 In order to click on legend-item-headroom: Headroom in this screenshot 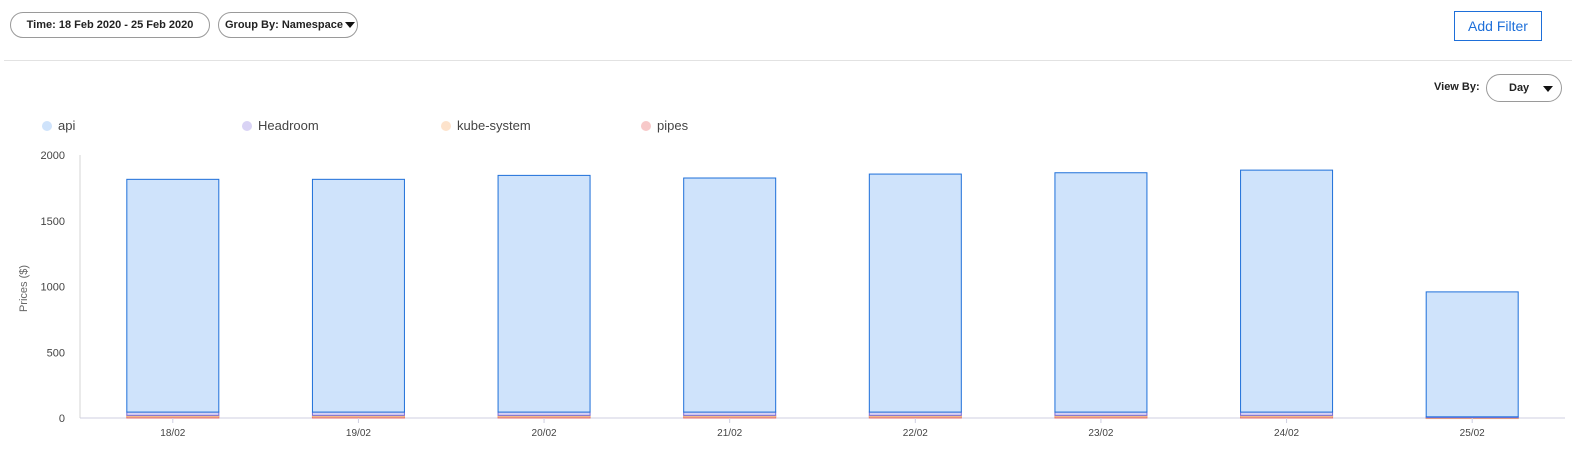, I will do `click(280, 125)`.